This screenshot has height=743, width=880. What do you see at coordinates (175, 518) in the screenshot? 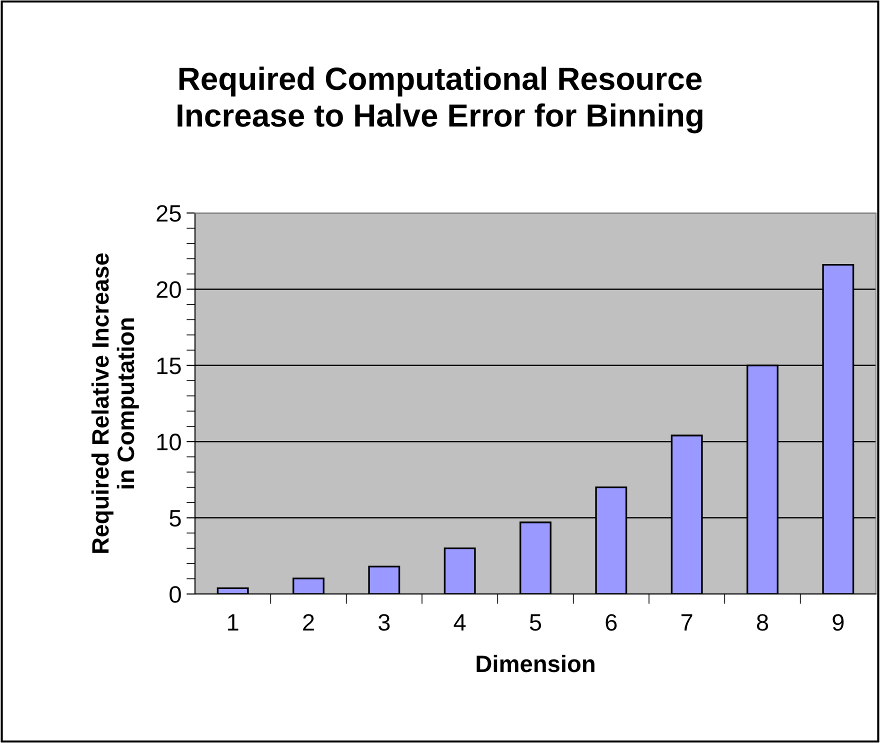
I see `y-tick-label: 5` at bounding box center [175, 518].